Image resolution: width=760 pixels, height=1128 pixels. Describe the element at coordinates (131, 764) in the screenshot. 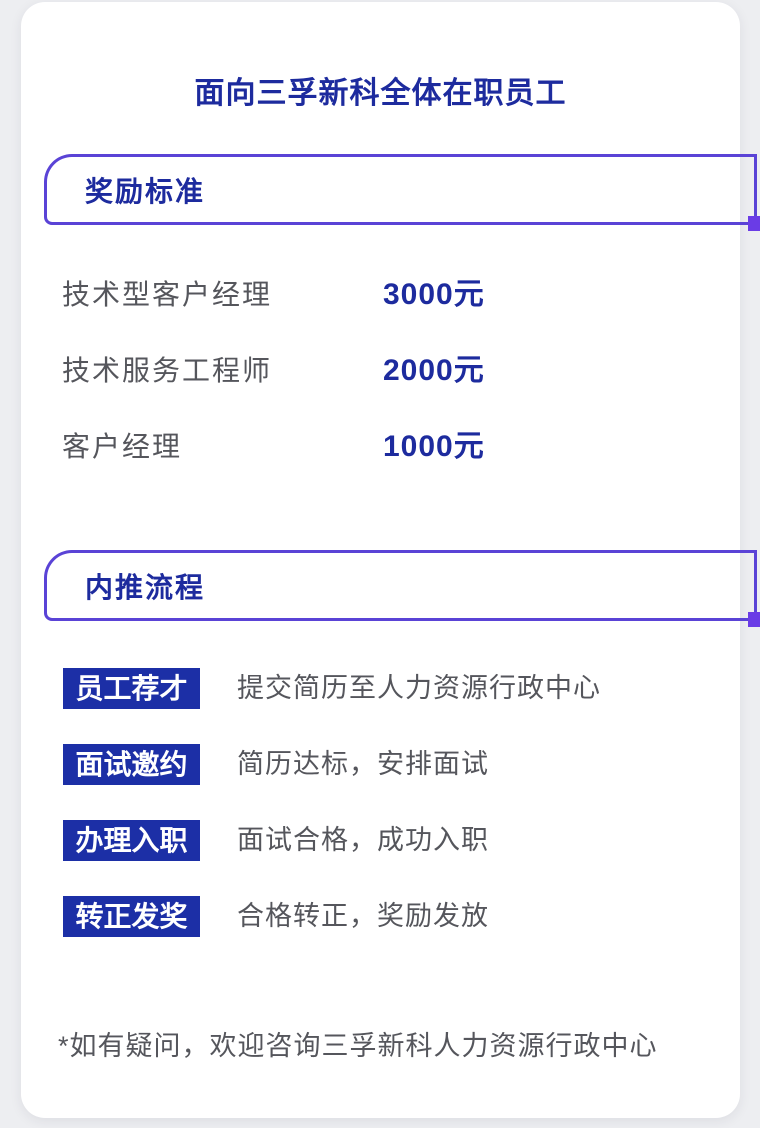

I see `step-badge: 面试邀约` at that location.